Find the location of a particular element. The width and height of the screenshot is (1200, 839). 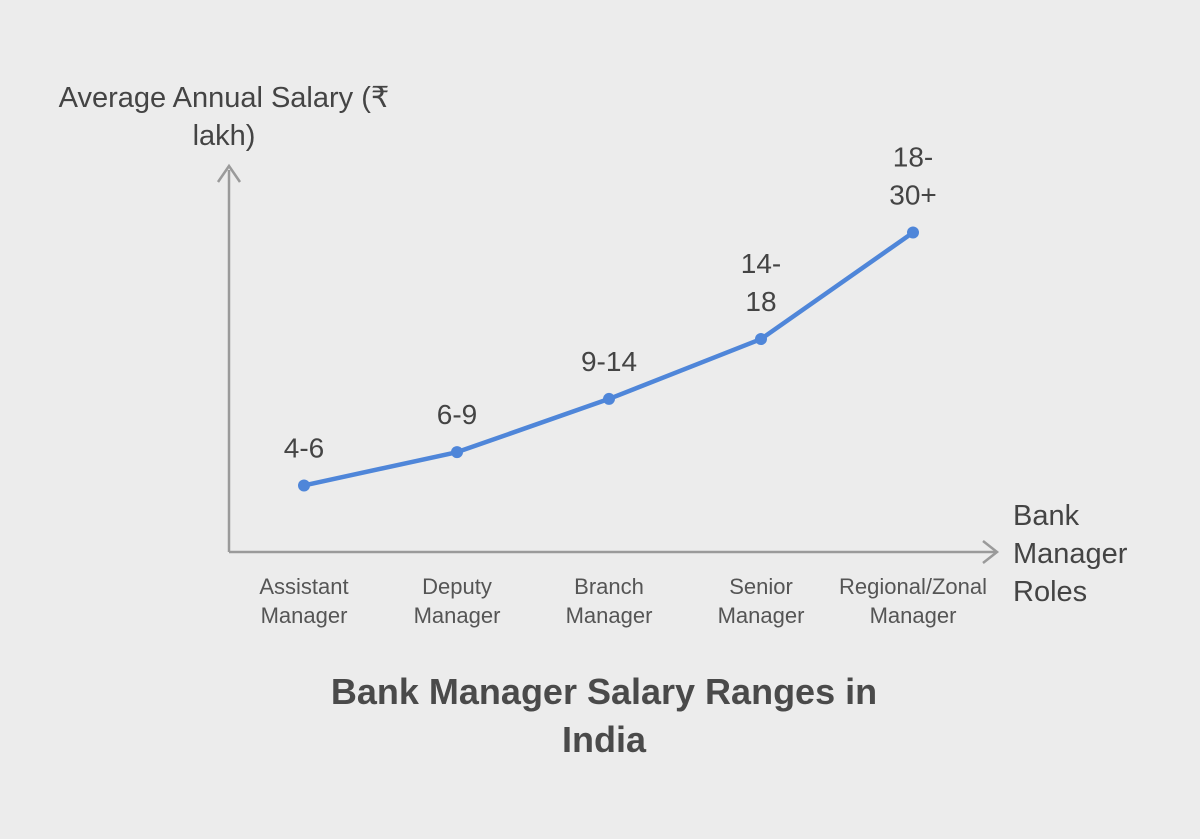

data-label: 18-30+ is located at coordinates (913, 176).